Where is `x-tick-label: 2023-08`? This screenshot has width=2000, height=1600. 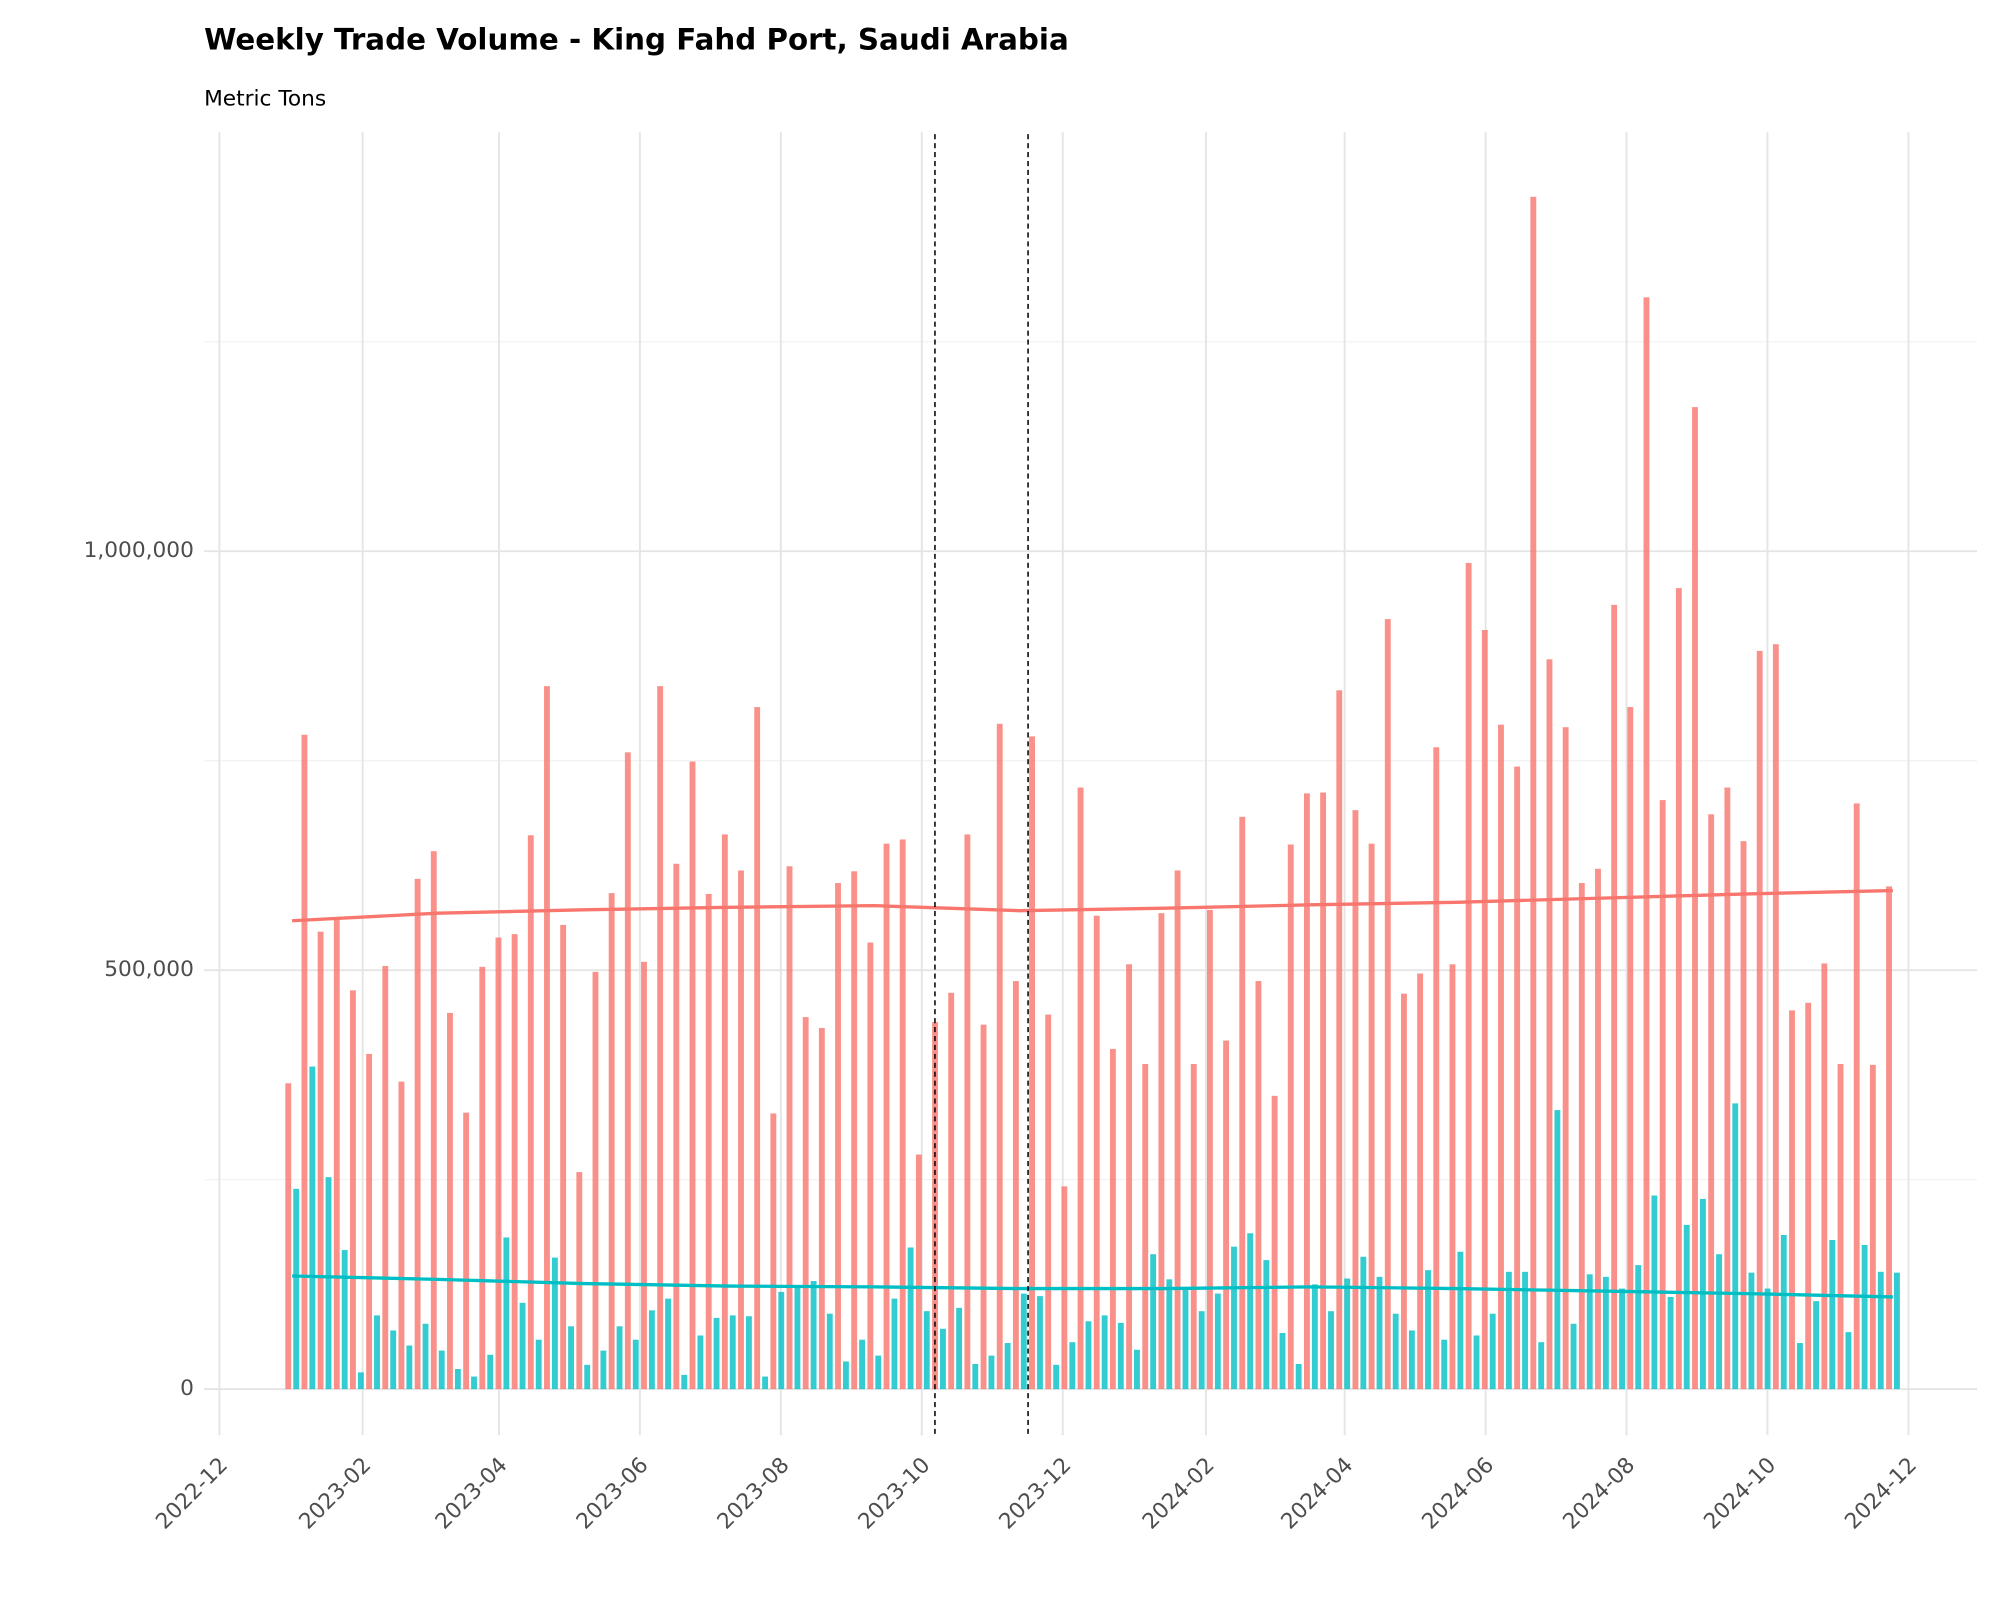
x-tick-label: 2023-08 is located at coordinates (754, 1494).